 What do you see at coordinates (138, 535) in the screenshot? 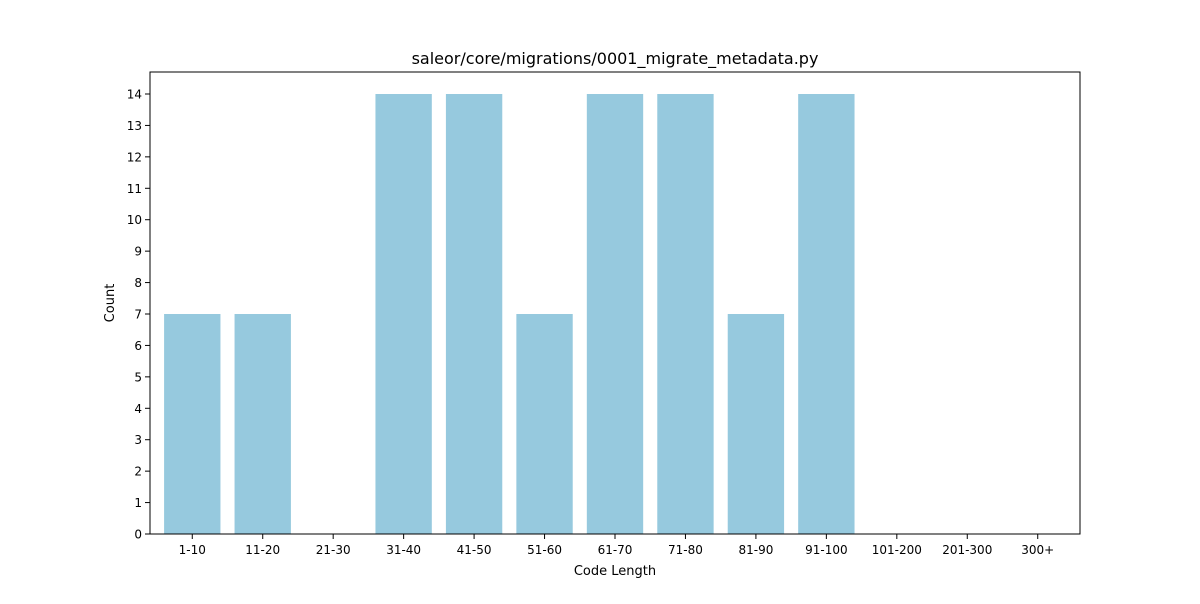
I see `y-tick-label: 0` at bounding box center [138, 535].